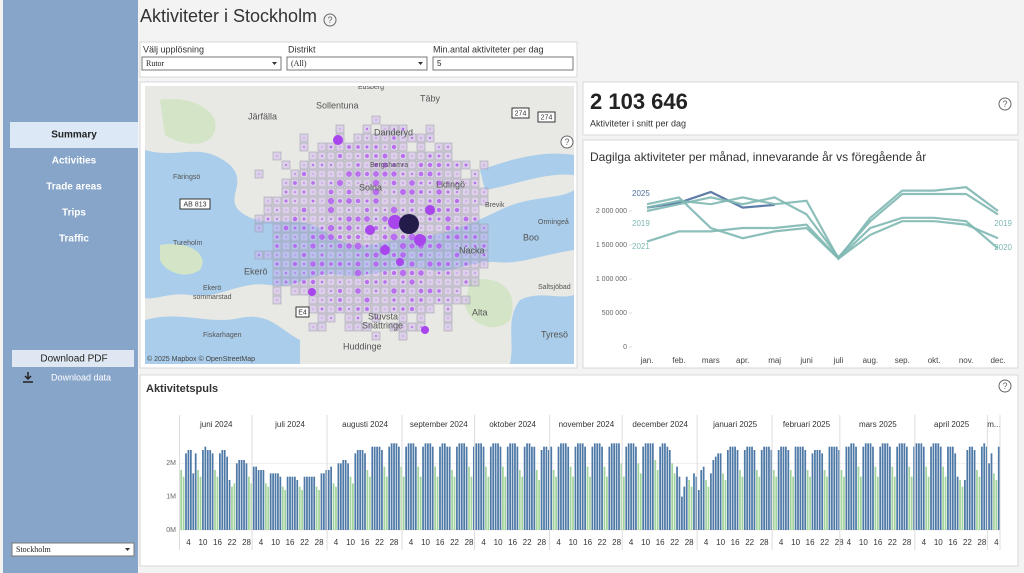 The image size is (1024, 573). What do you see at coordinates (357, 63) in the screenshot?
I see `district-select` at bounding box center [357, 63].